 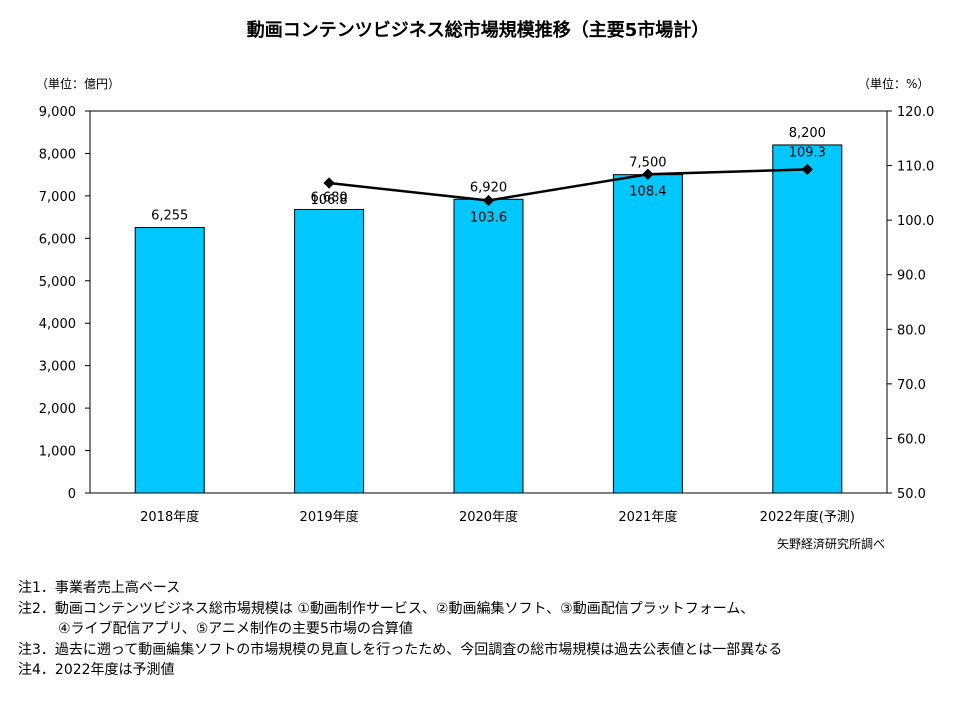 What do you see at coordinates (915, 167) in the screenshot?
I see `y-right-tick-label-6: 110.0` at bounding box center [915, 167].